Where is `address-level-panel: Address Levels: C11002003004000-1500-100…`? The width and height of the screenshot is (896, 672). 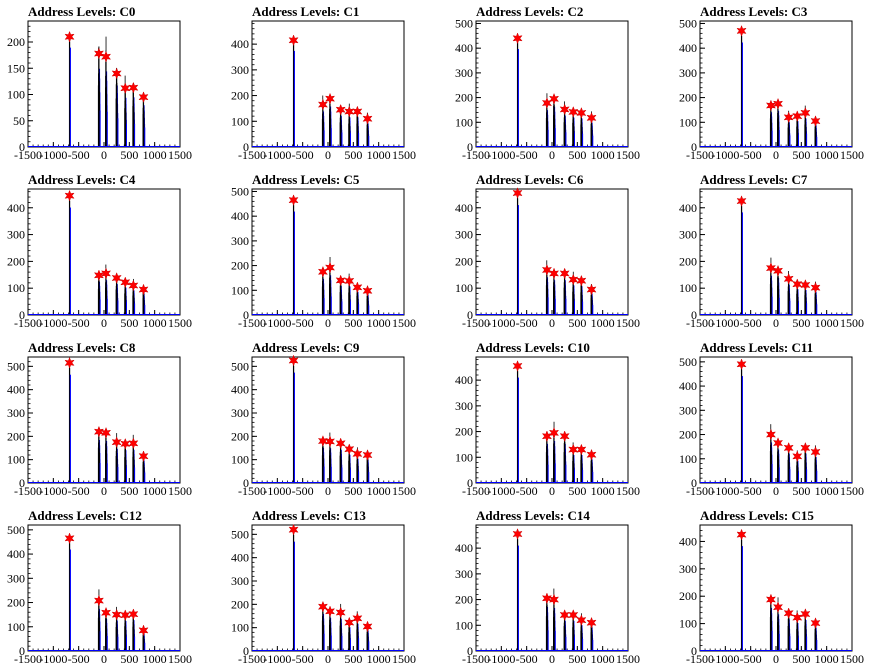
address-level-panel: Address Levels: C11002003004000-1500-100… is located at coordinates (323, 83).